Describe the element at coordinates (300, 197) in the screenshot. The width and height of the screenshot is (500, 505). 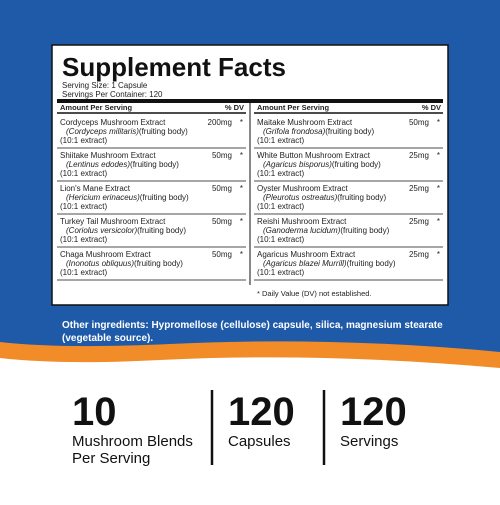
I see `latin-name: (Pleurotus ostreatus)` at that location.